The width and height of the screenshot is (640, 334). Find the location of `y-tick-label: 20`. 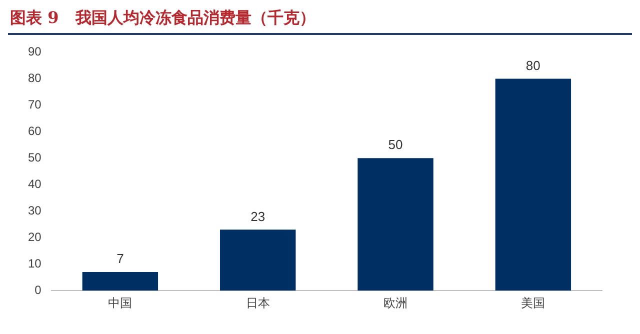

y-tick-label: 20 is located at coordinates (35, 237).